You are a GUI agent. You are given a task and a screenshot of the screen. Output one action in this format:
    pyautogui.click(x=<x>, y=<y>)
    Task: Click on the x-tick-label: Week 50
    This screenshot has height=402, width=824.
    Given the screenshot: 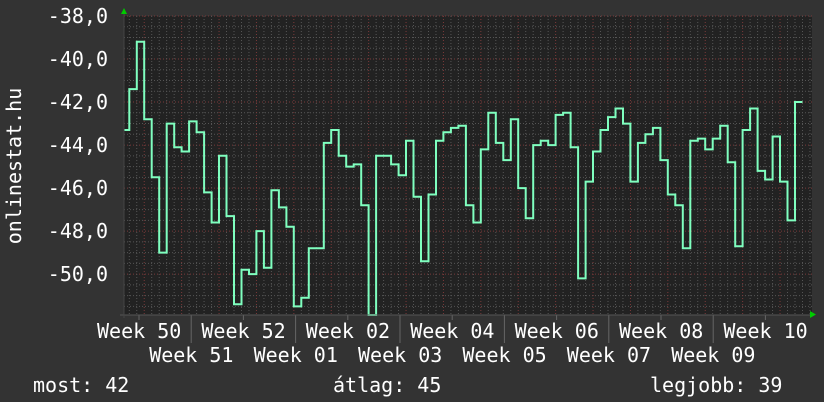 What is the action you would take?
    pyautogui.click(x=139, y=331)
    